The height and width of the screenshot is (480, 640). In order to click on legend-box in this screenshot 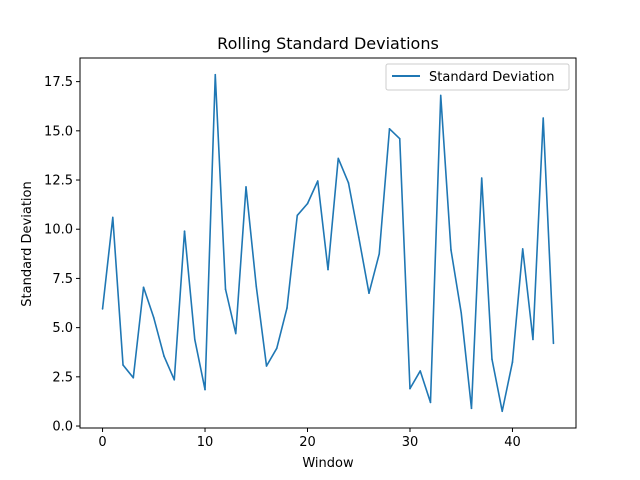, I will do `click(477, 77)`.